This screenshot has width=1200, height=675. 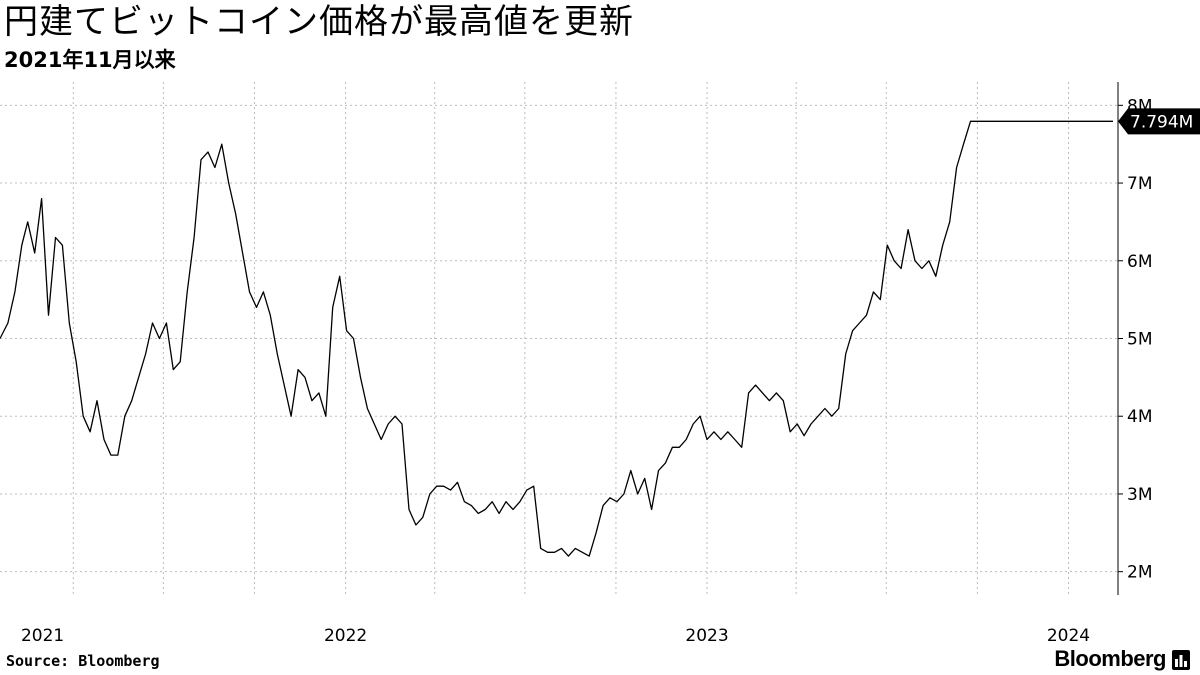 I want to click on last-value-badge, so click(x=1159, y=121).